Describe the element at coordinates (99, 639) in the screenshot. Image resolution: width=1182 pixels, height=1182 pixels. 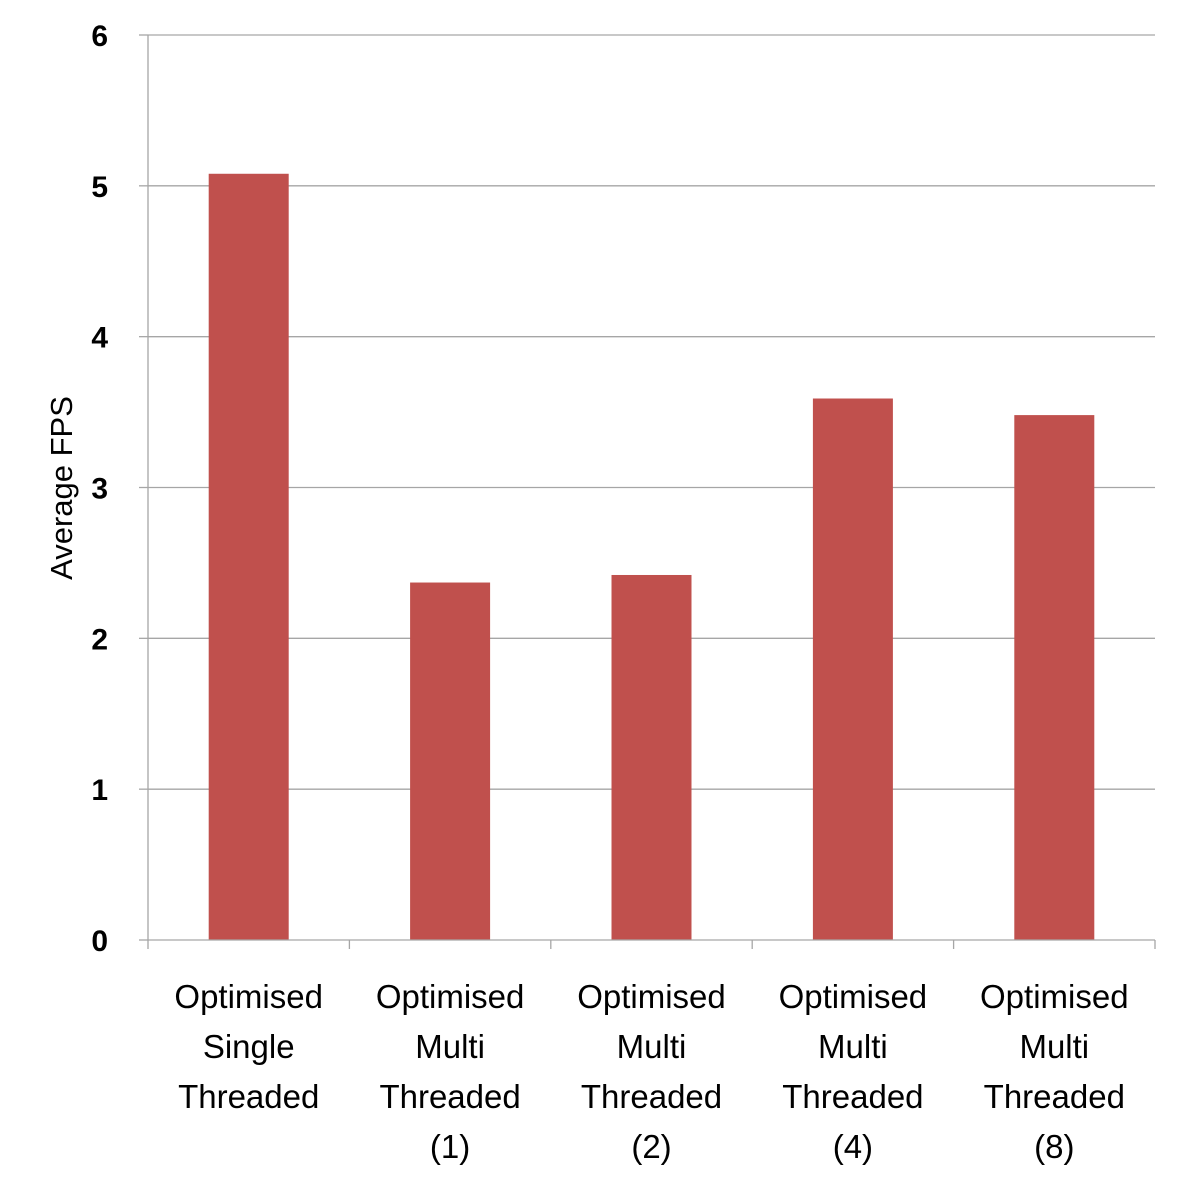
I see `y-tick-label: 2` at that location.